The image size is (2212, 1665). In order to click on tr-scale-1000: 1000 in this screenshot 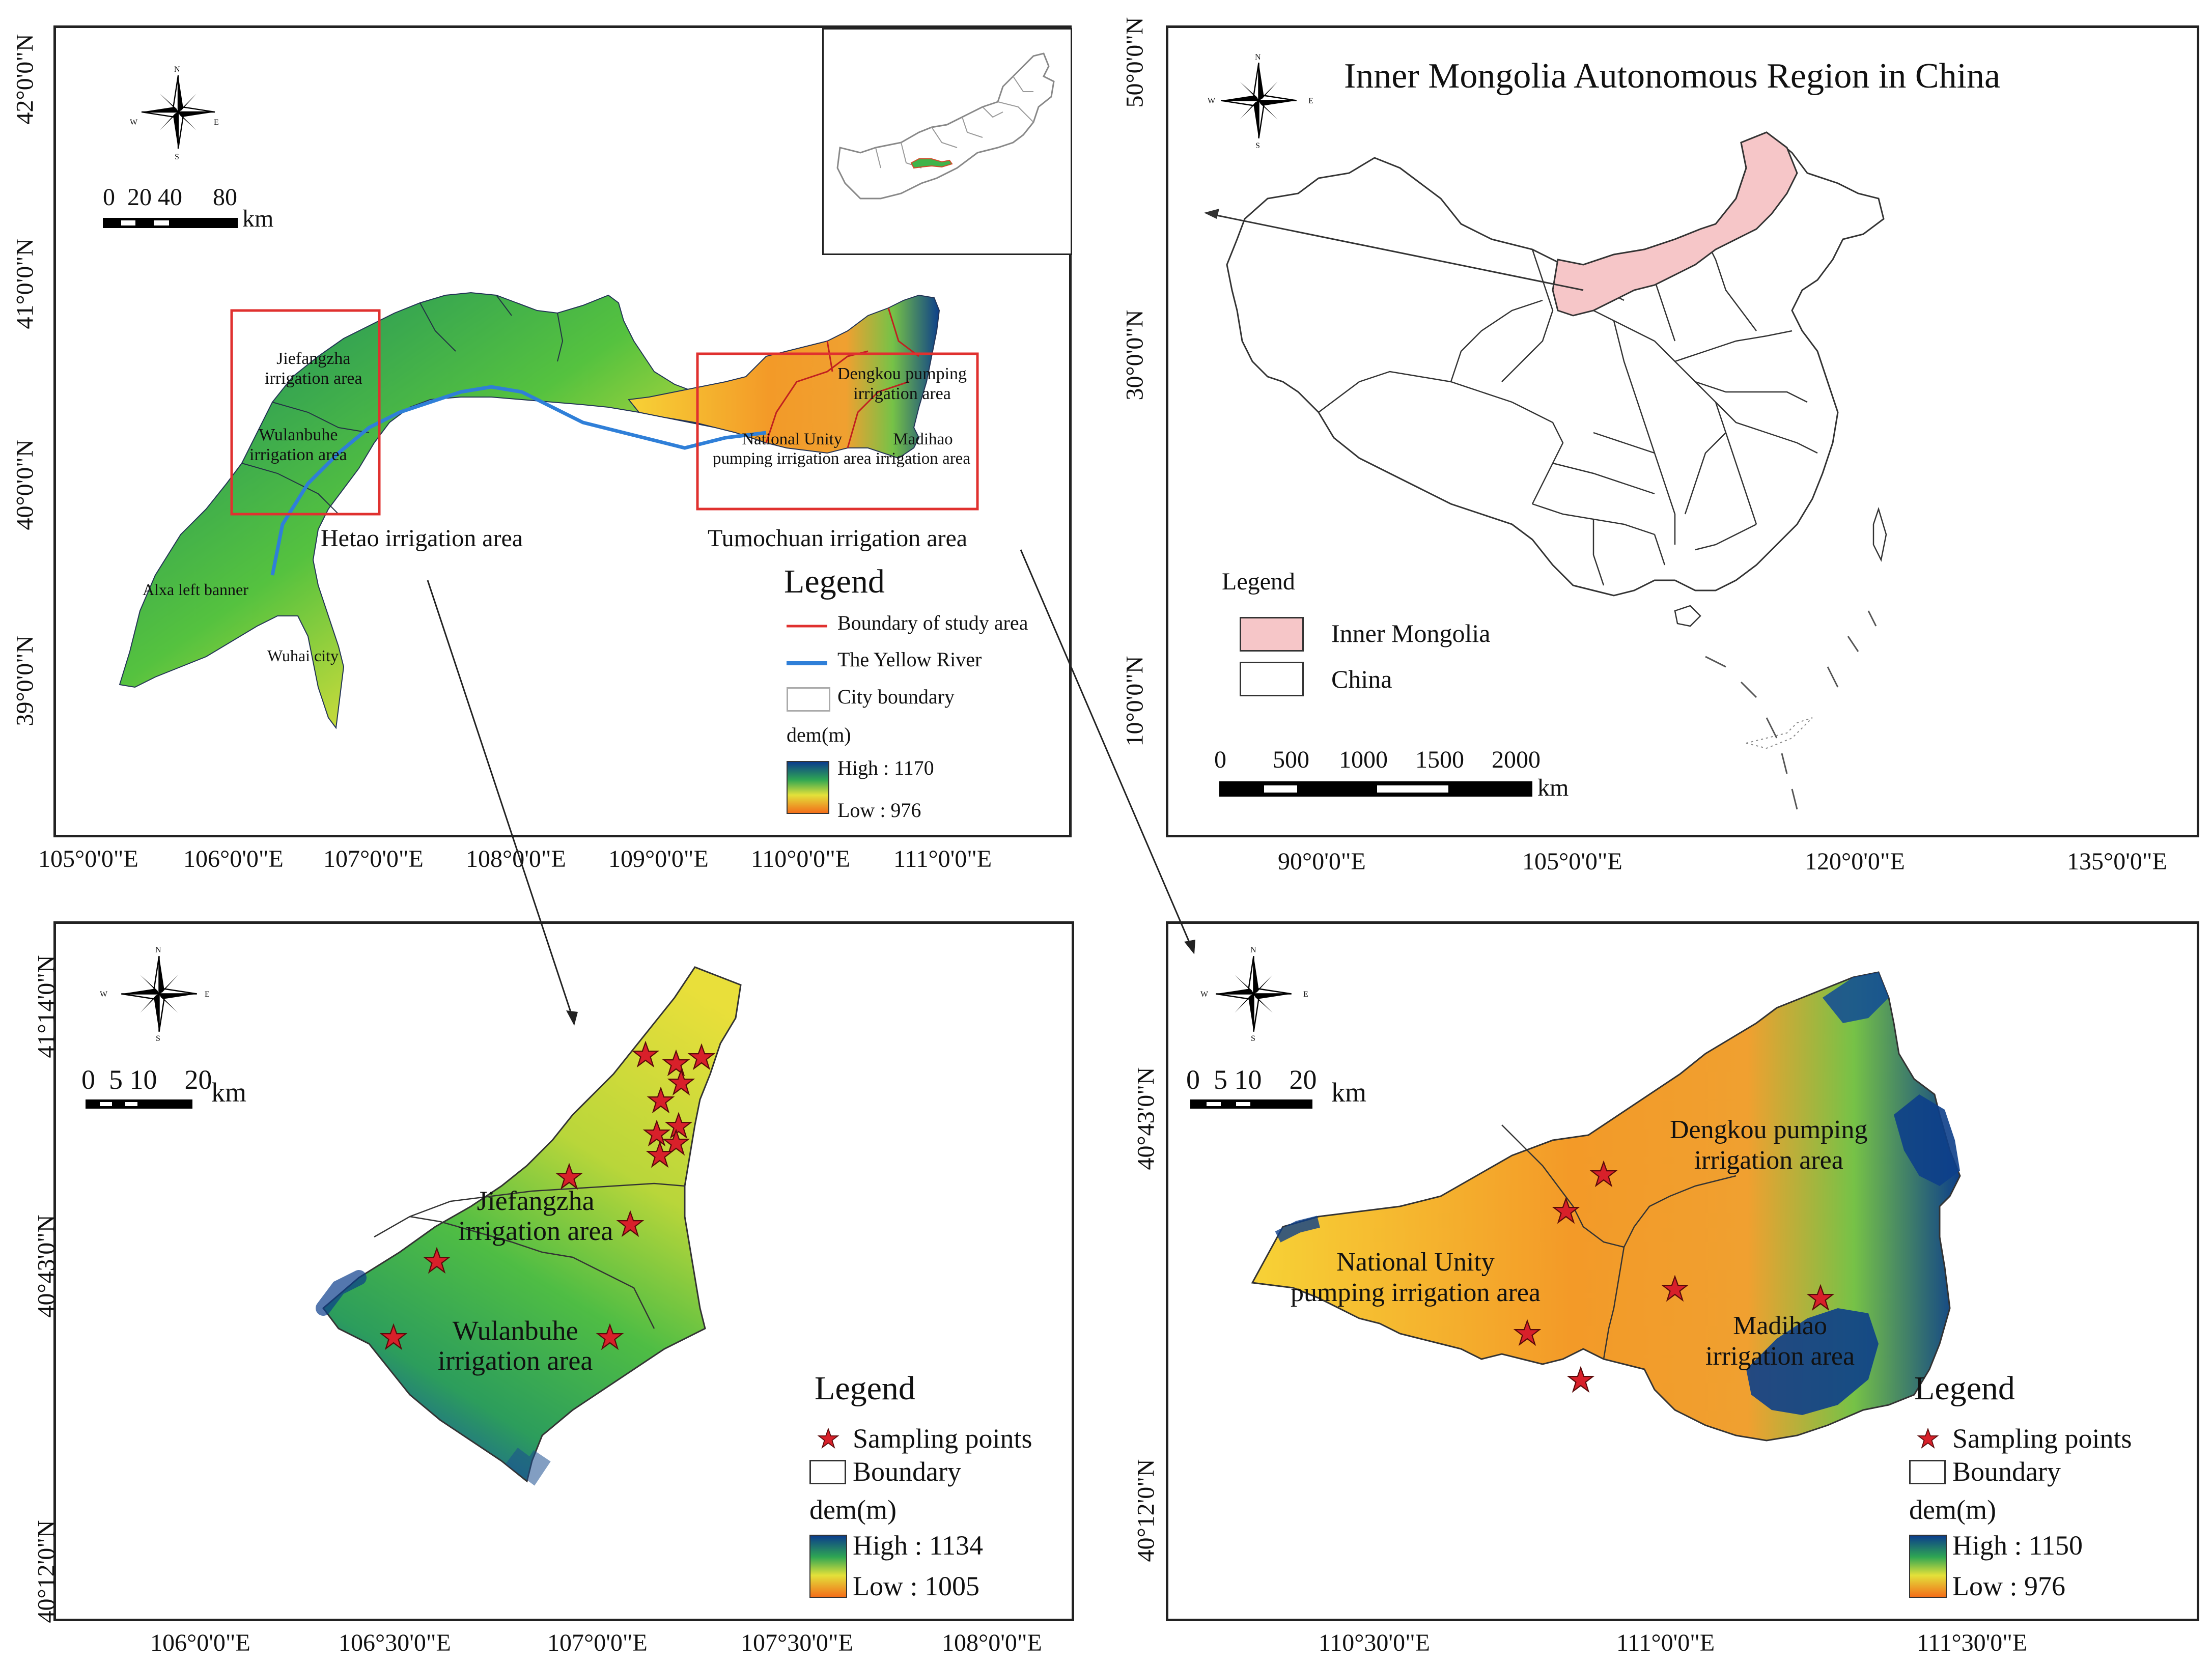, I will do `click(1363, 760)`.